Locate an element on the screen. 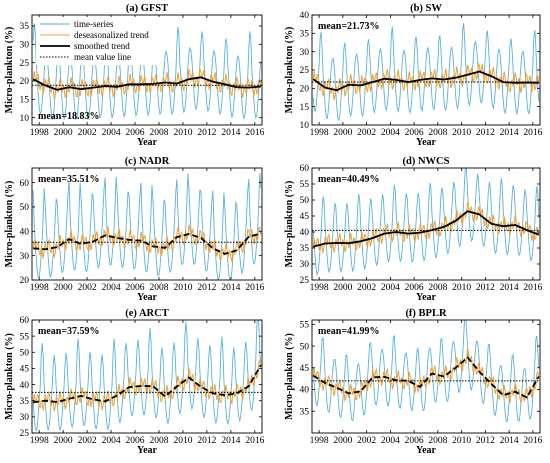 This screenshot has width=550, height=463. mean-label: mean=37.59% is located at coordinates (69, 331).